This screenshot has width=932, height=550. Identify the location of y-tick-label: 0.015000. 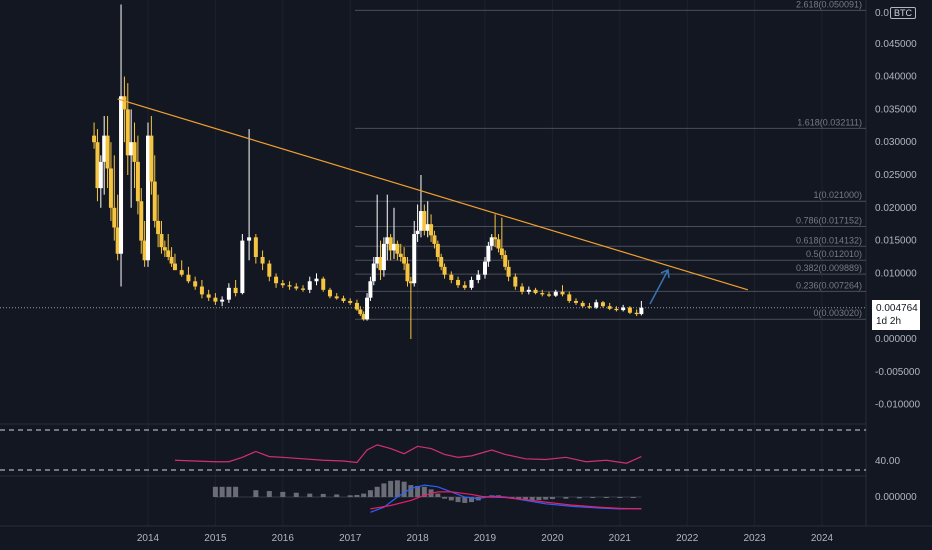
(896, 241).